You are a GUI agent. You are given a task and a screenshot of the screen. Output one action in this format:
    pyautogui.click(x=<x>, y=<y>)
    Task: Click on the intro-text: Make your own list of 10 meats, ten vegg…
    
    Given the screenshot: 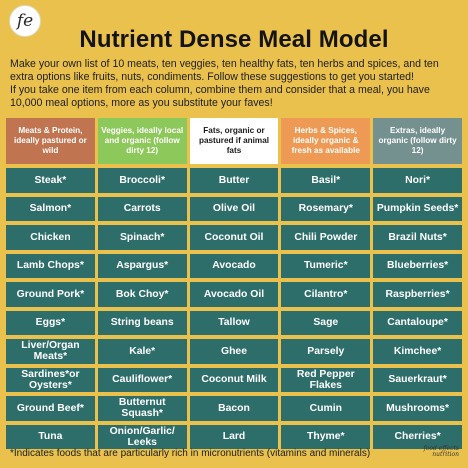 What is the action you would take?
    pyautogui.click(x=235, y=84)
    